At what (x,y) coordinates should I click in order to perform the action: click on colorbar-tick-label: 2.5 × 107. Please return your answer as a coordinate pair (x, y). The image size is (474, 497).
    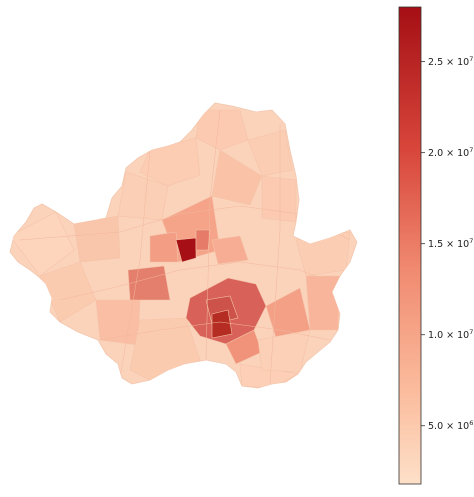
    Looking at the image, I should click on (450, 61).